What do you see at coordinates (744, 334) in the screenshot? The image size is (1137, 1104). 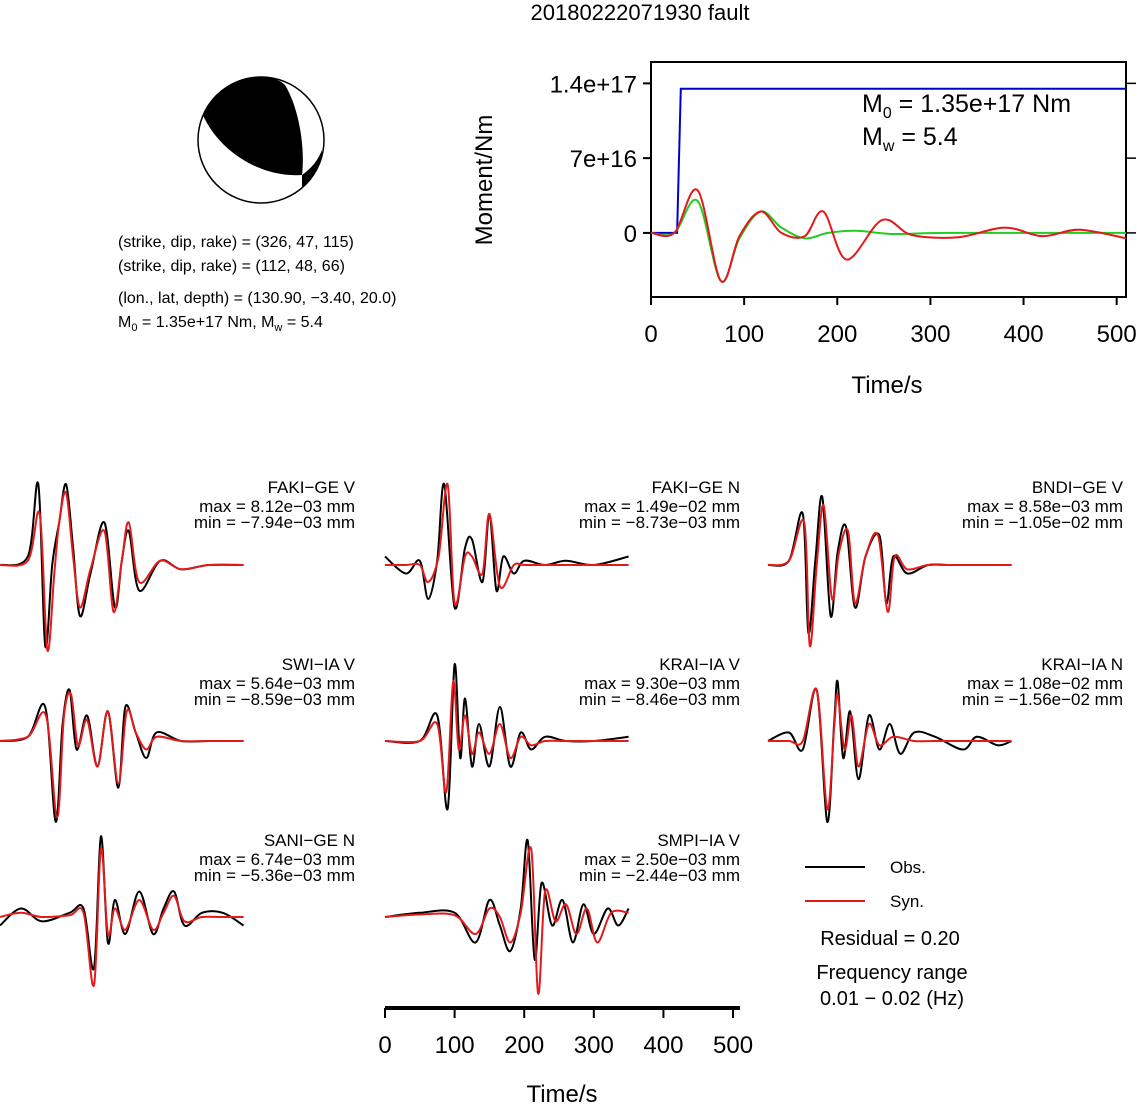 I see `moment-x-tick-label: 100` at bounding box center [744, 334].